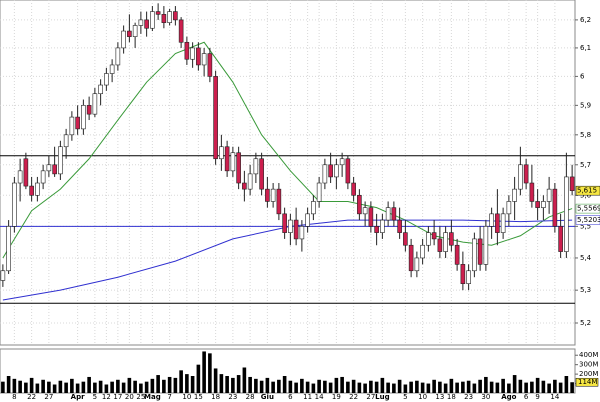 The height and width of the screenshot is (402, 600). I want to click on x-tick-label: 22, so click(31, 397).